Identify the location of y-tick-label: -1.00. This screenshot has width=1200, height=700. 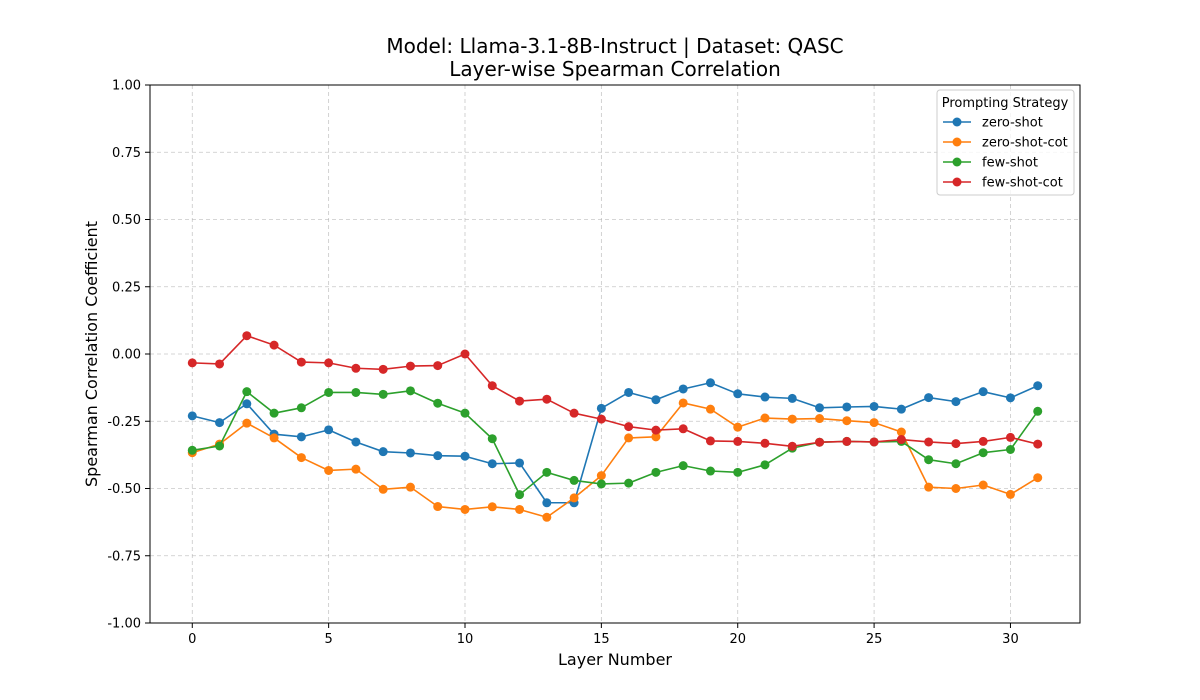
(124, 624).